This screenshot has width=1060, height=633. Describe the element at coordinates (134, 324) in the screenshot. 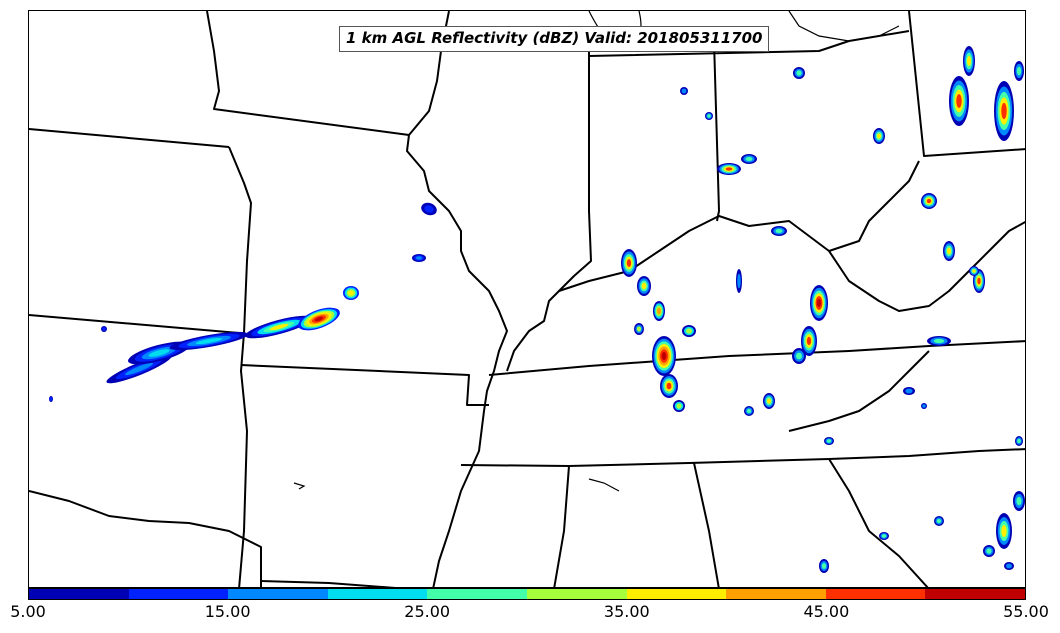

I see `boundary-ks-ne` at that location.